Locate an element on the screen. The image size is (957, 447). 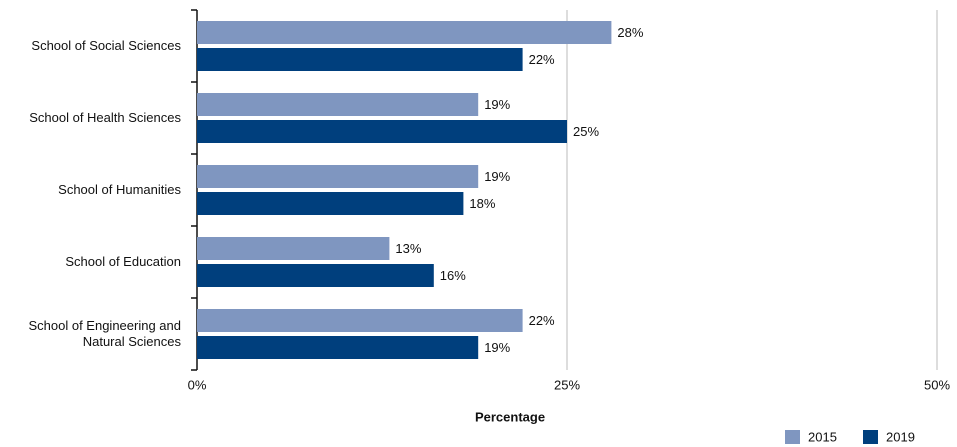
data-label: 13% is located at coordinates (408, 248).